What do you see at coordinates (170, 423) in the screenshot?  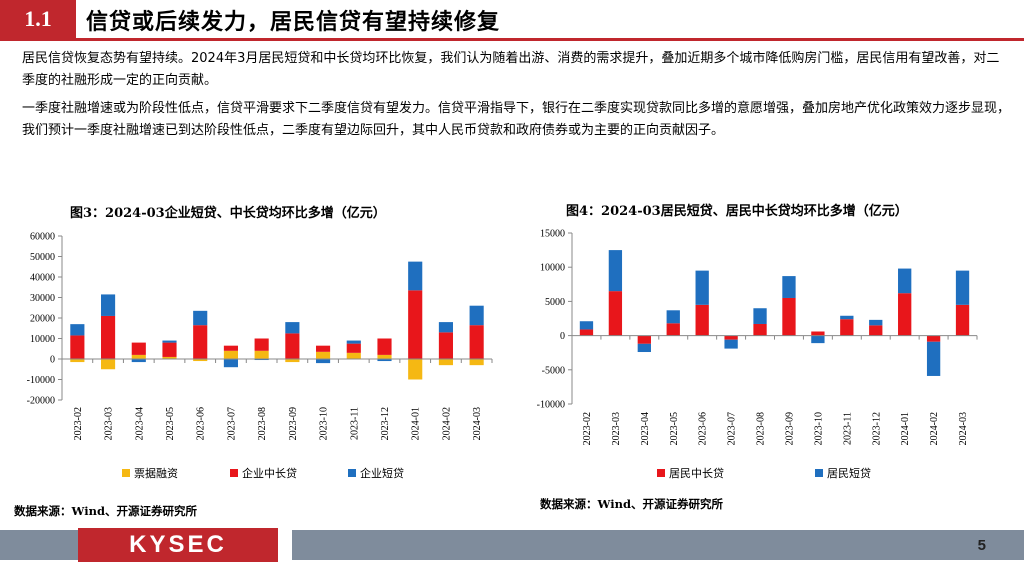 I see `x-tick-label: 2023-05` at bounding box center [170, 423].